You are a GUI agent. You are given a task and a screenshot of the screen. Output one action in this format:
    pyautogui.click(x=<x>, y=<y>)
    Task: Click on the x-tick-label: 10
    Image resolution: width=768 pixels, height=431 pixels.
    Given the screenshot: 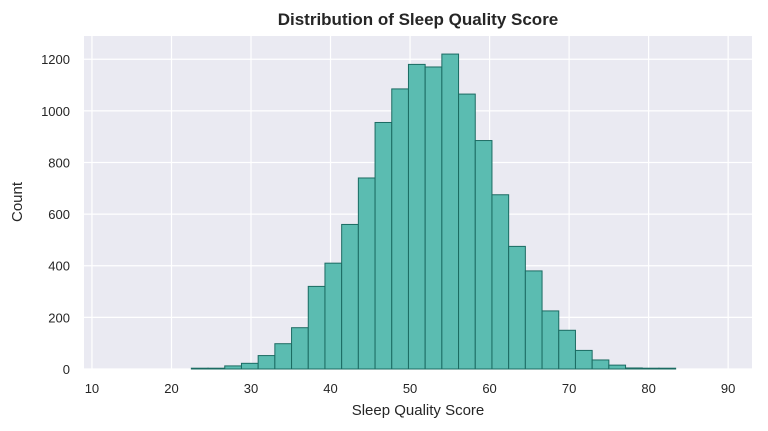 What is the action you would take?
    pyautogui.click(x=92, y=388)
    